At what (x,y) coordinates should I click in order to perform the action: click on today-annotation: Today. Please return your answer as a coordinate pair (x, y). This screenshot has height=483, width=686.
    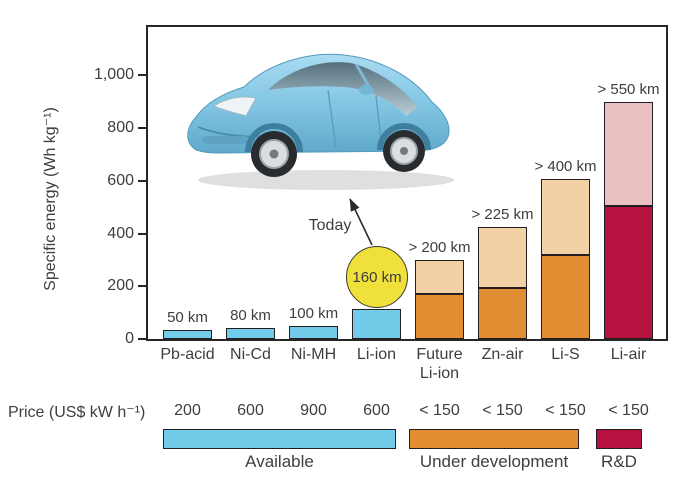
    Looking at the image, I should click on (330, 225).